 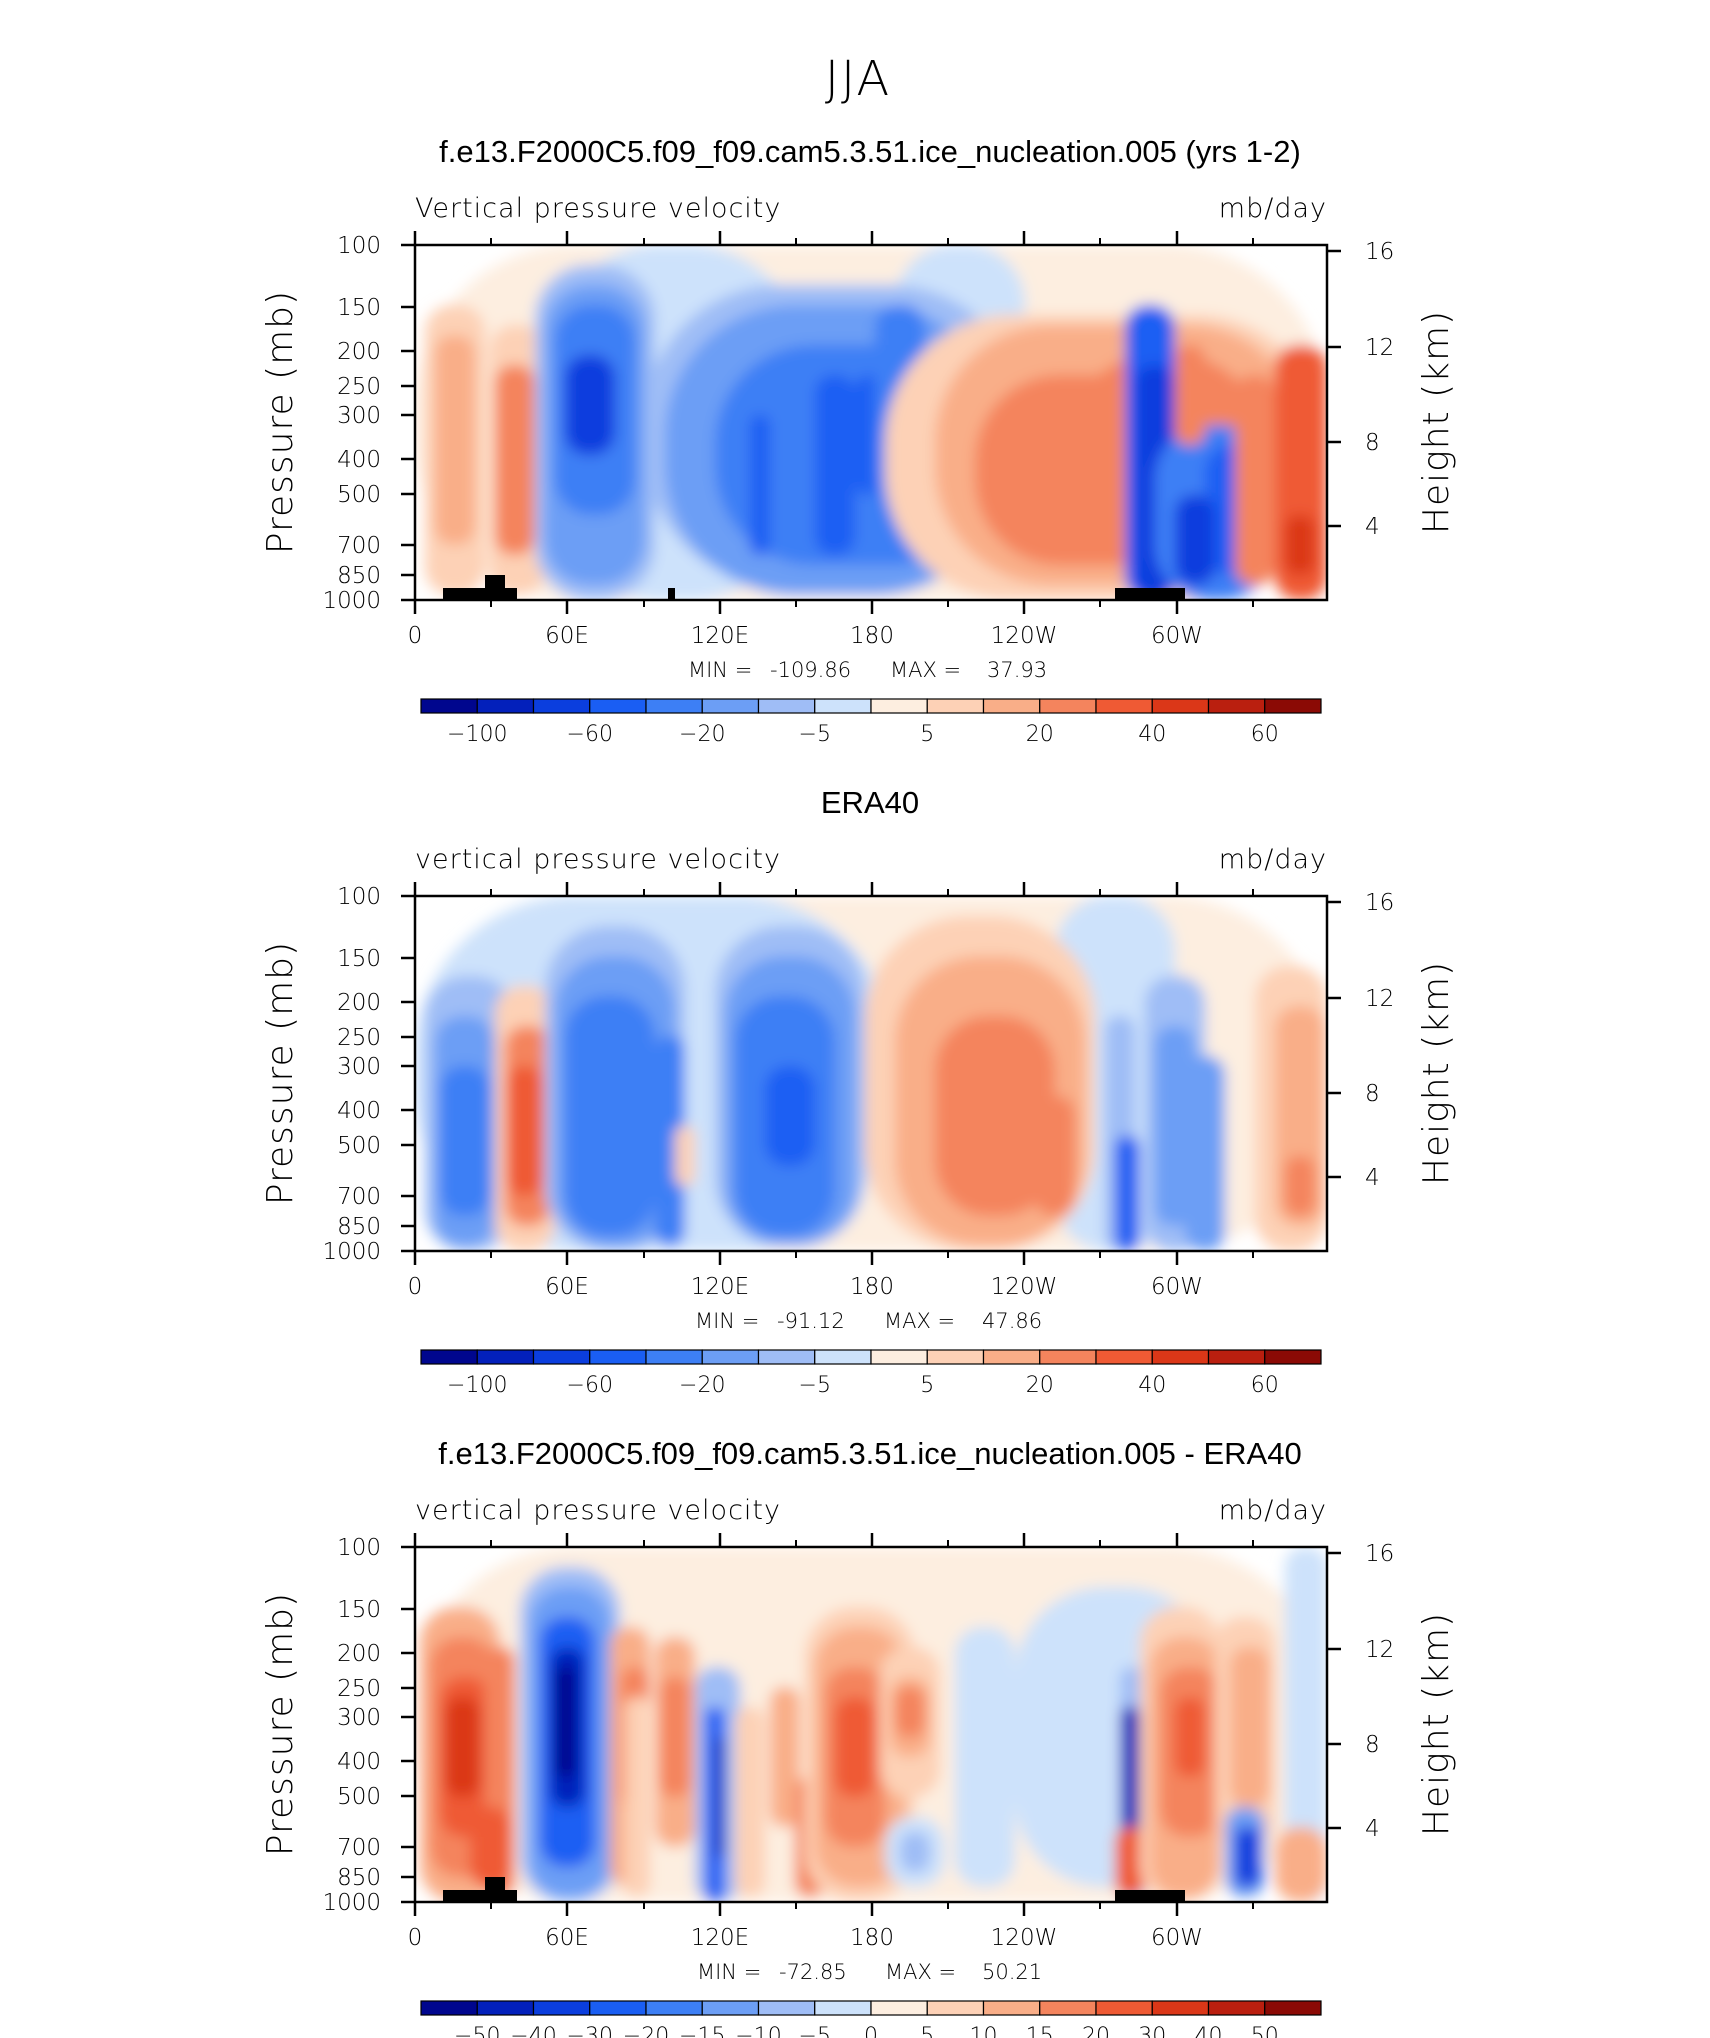 What do you see at coordinates (359, 1848) in the screenshot?
I see `y-tick-label: 700` at bounding box center [359, 1848].